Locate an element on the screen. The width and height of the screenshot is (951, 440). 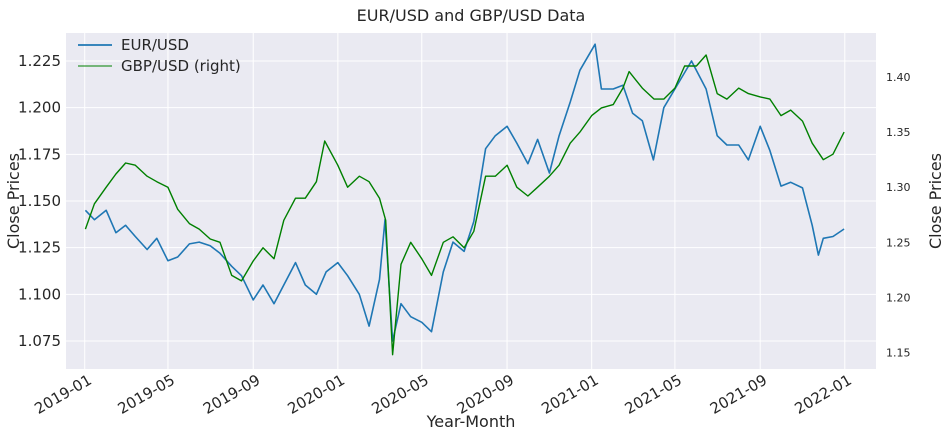
y-tick-label-left: 1.125 is located at coordinates (39, 248).